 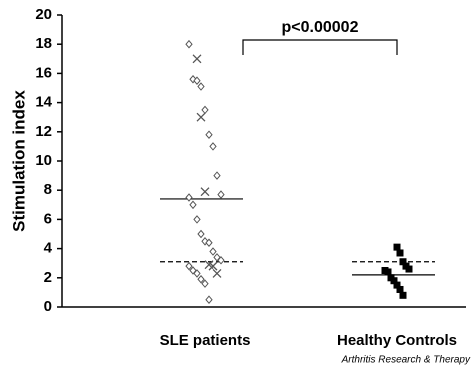 I want to click on y-tick-label: 12, so click(x=43, y=131).